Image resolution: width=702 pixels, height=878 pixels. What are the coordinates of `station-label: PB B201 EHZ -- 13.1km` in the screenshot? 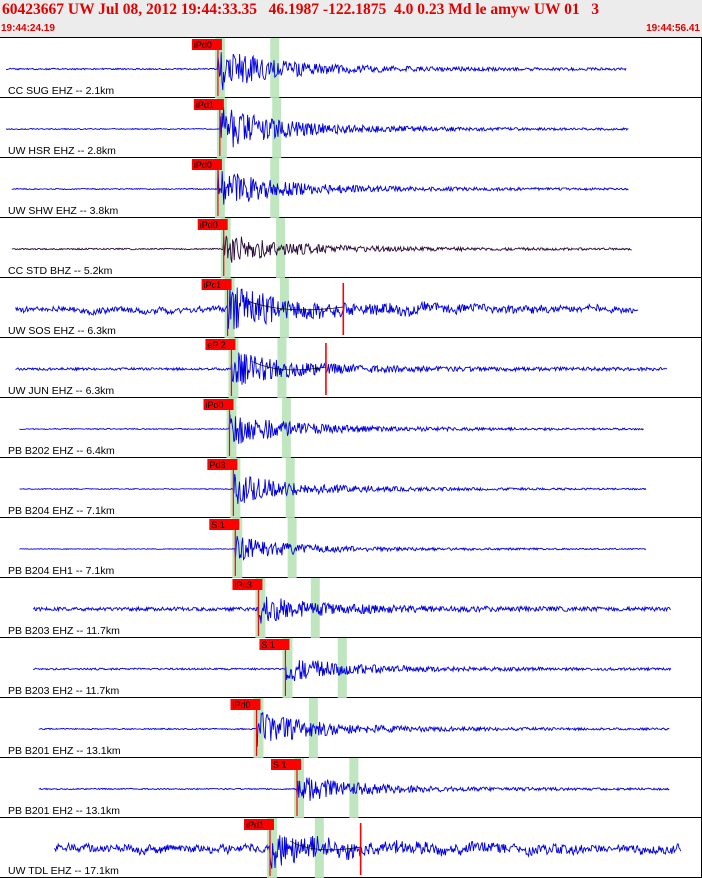 It's located at (64, 751).